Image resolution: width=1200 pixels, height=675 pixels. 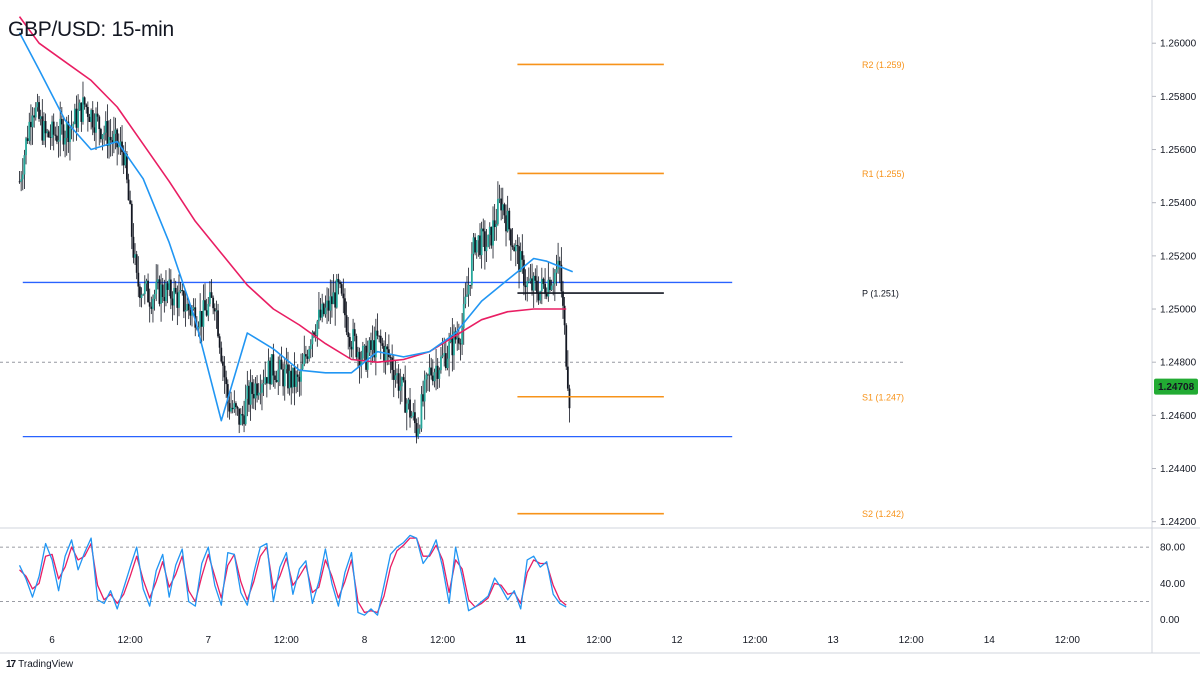 I want to click on price-tick-label: 1.25800, so click(x=1178, y=97).